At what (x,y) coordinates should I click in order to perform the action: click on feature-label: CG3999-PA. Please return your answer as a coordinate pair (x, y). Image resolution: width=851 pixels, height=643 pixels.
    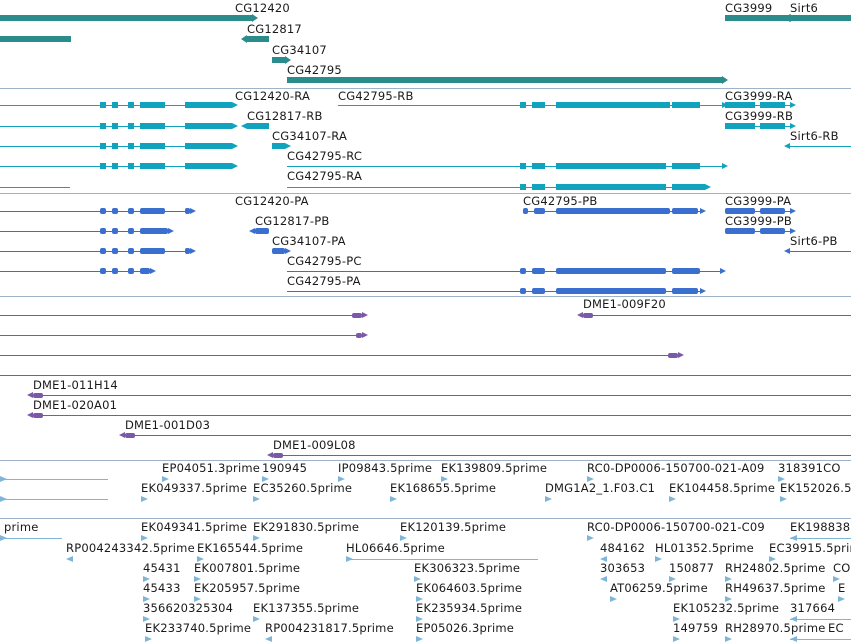
    Looking at the image, I should click on (758, 201).